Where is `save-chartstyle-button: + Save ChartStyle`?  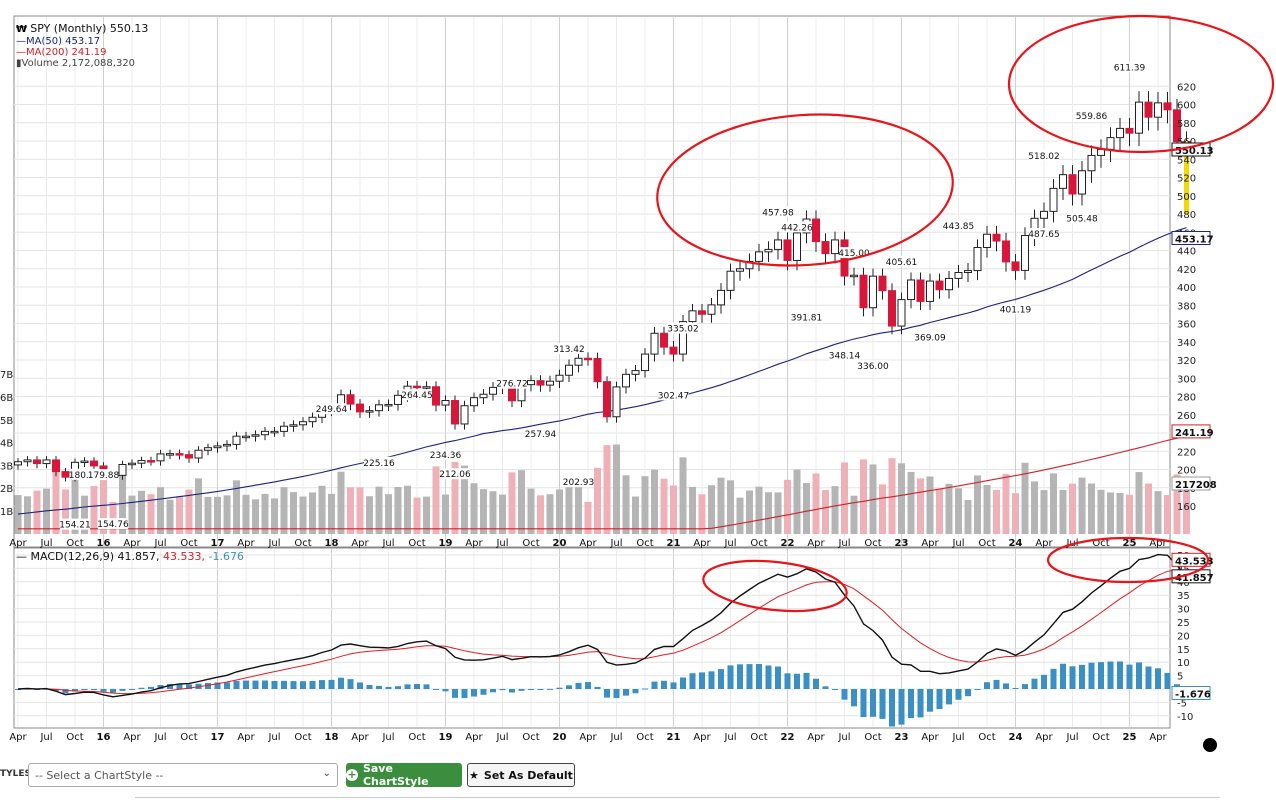 save-chartstyle-button: + Save ChartStyle is located at coordinates (404, 775).